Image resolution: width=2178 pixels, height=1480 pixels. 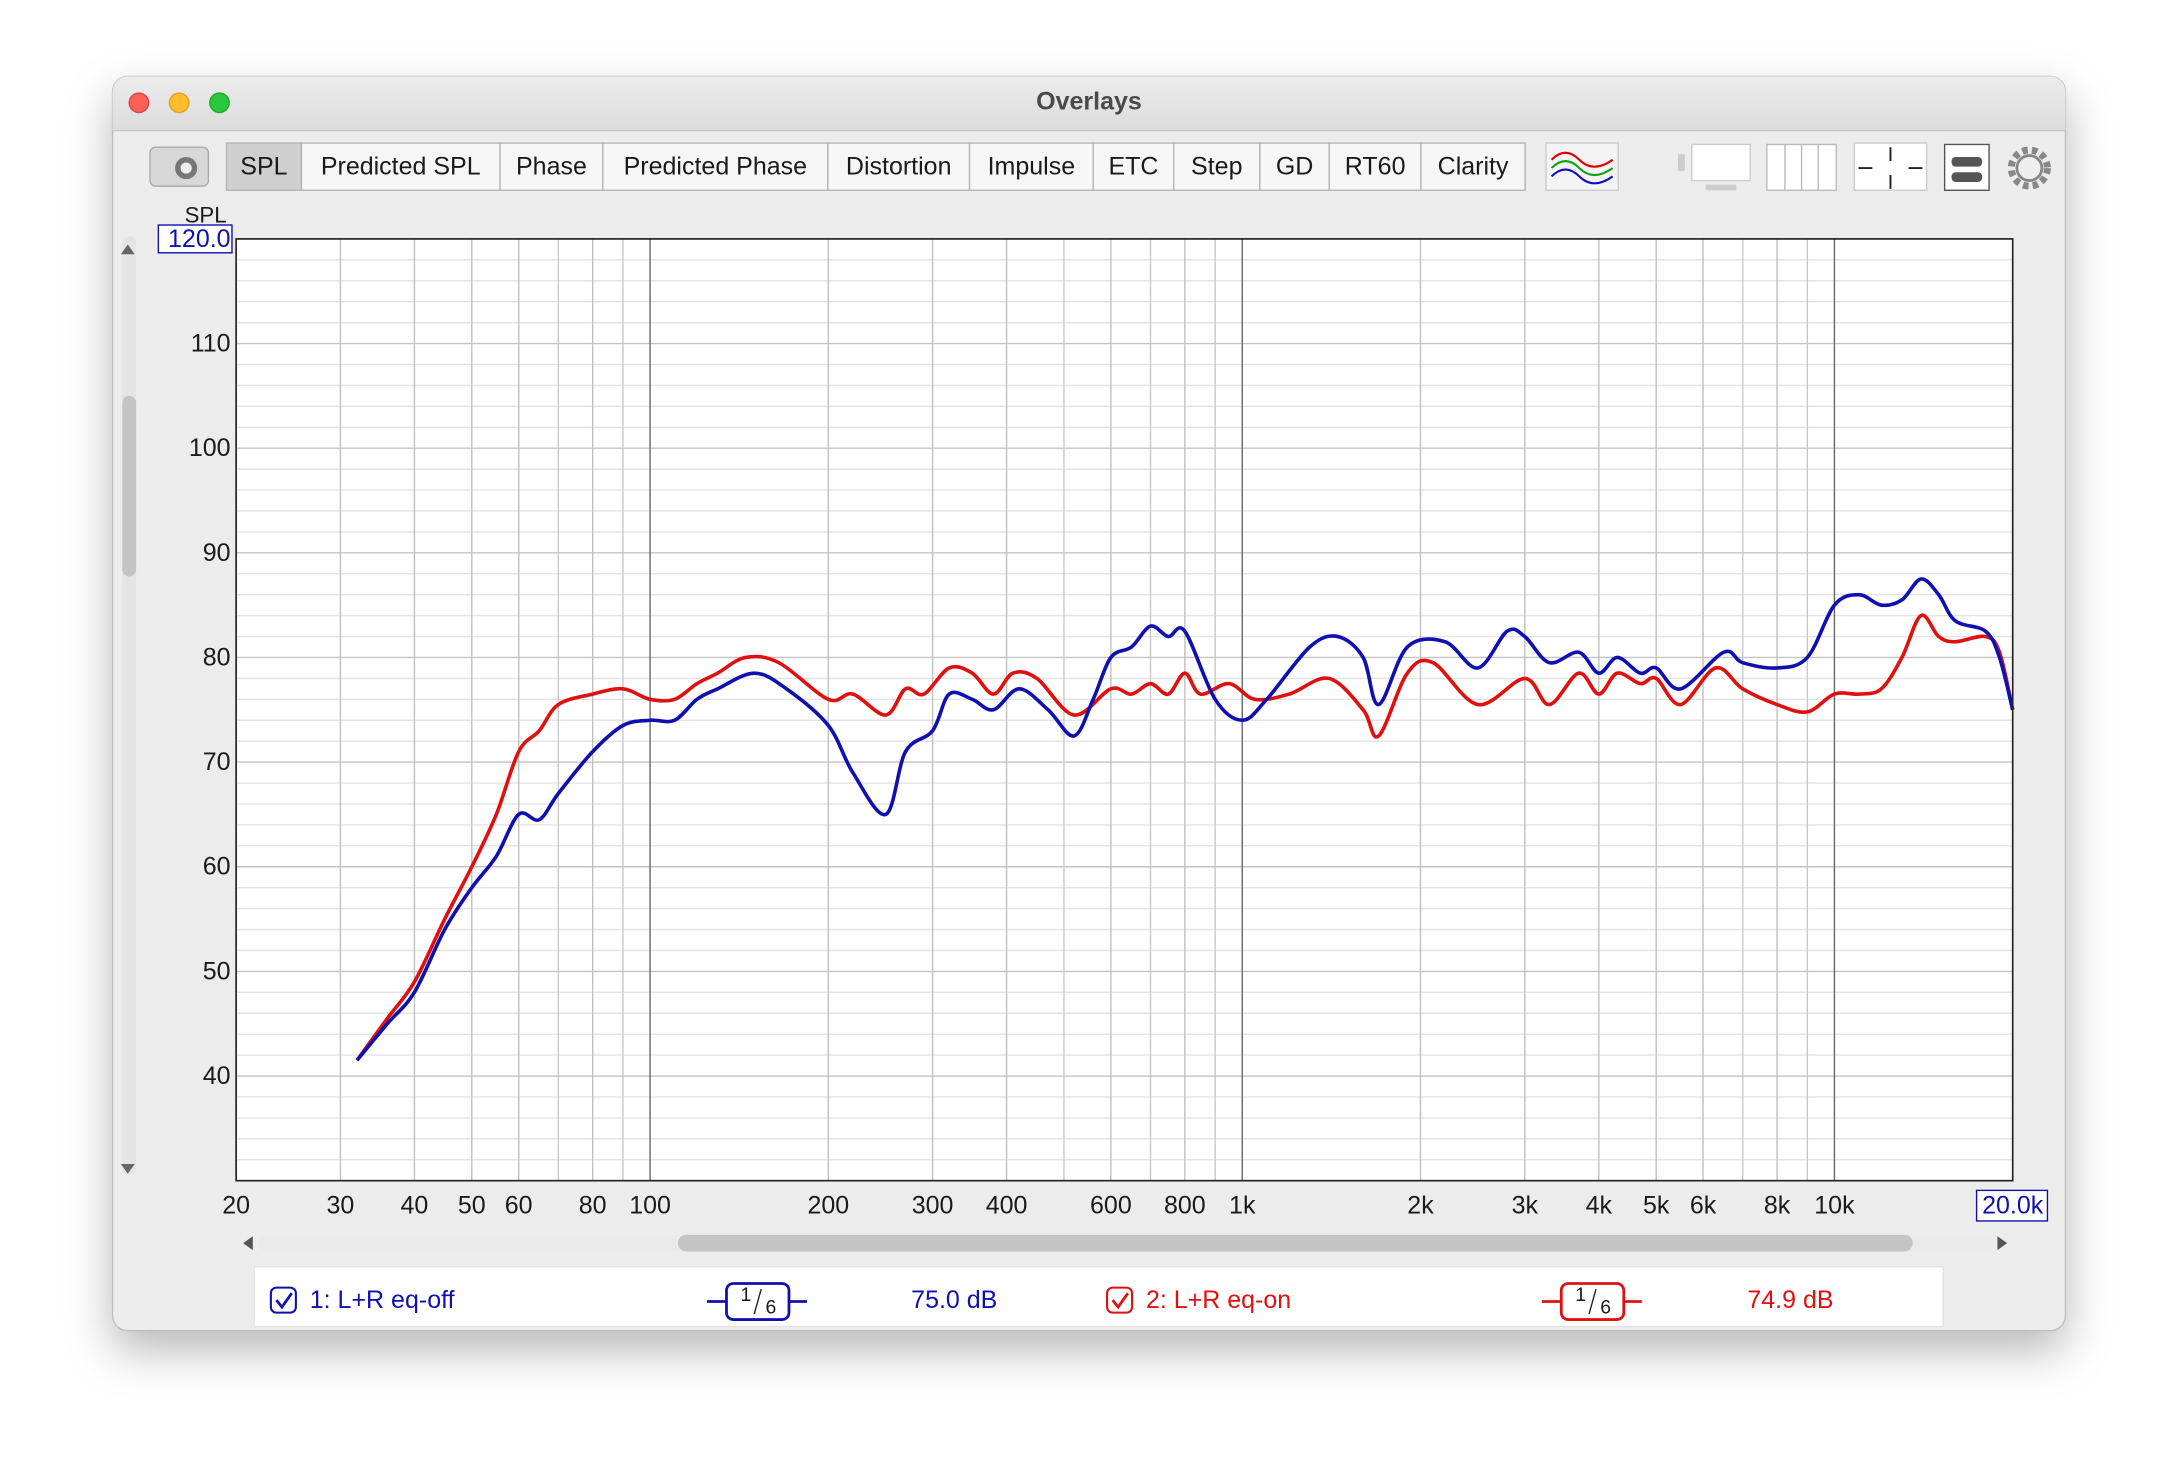 What do you see at coordinates (933, 1206) in the screenshot?
I see `x-tick-label: 300` at bounding box center [933, 1206].